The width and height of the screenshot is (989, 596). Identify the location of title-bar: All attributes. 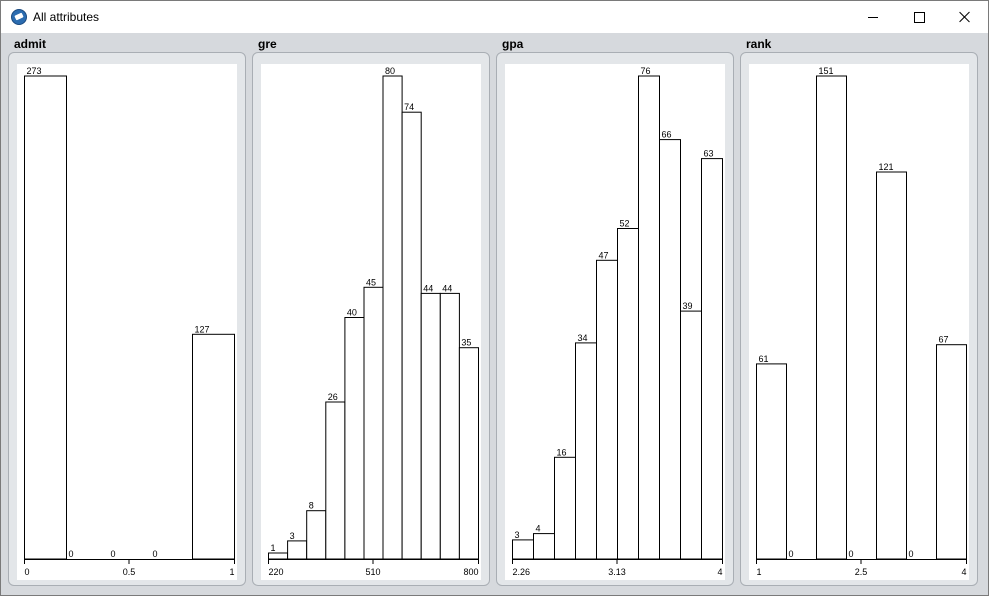
(494, 17).